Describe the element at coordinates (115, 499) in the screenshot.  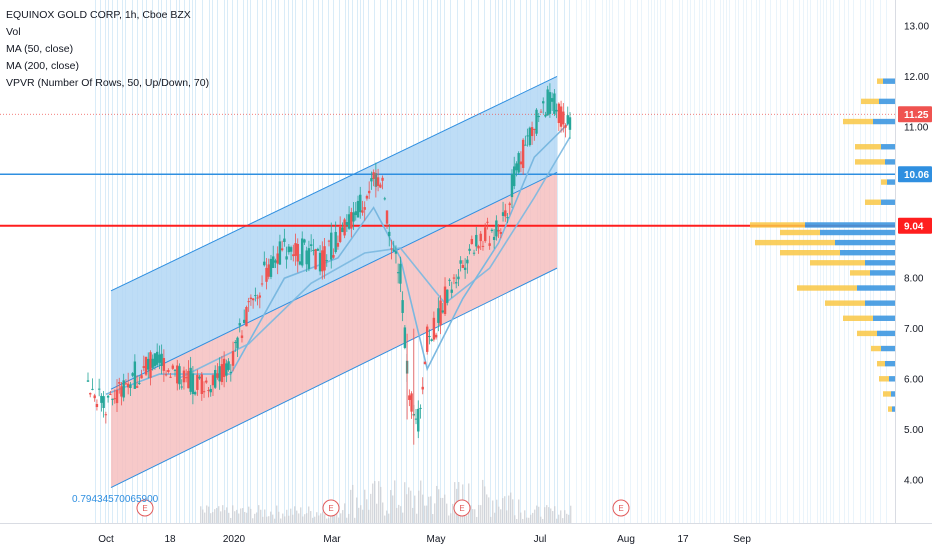
I see `channel-deviation-label: 0.79434570065900` at that location.